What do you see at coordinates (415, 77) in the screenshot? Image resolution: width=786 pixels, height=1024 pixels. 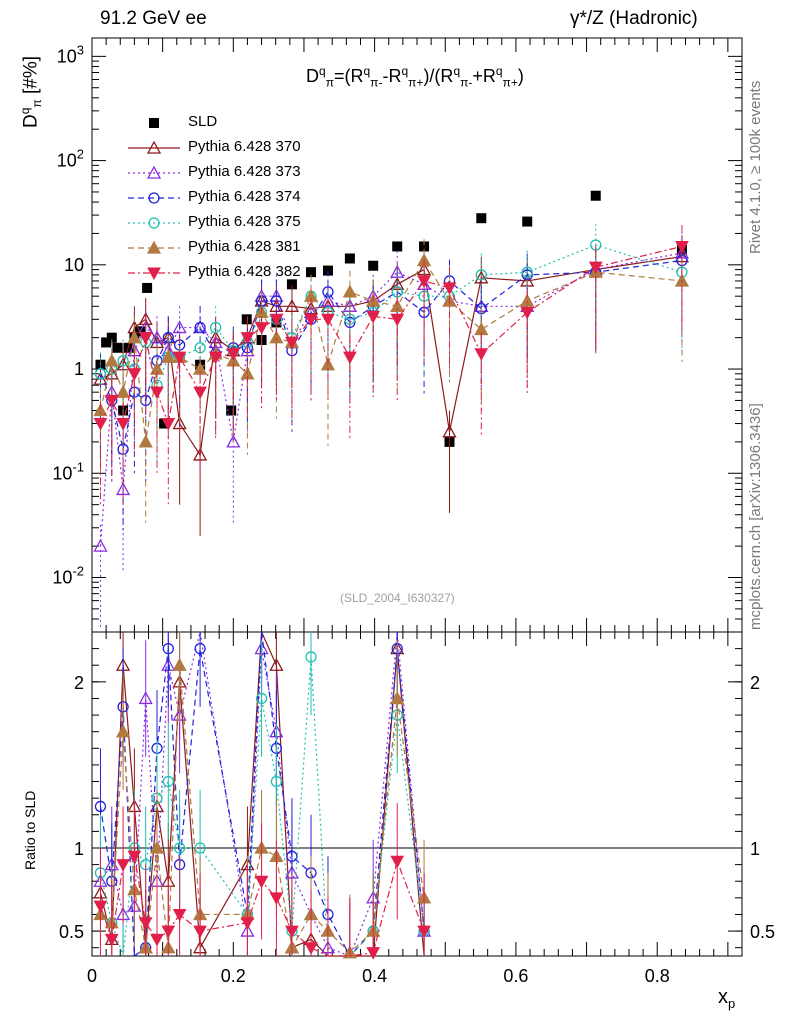 I see `chart-title: Dqπ=(Rqπ--Rqπ+)/(Rqπ-+Rqπ+)` at bounding box center [415, 77].